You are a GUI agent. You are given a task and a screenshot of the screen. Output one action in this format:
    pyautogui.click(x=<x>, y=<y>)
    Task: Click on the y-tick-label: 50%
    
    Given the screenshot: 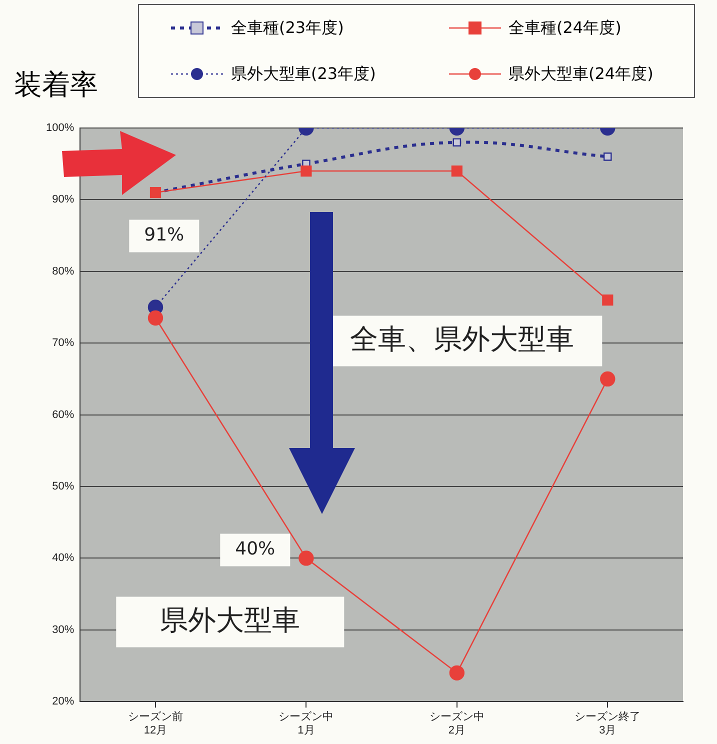 What is the action you would take?
    pyautogui.click(x=63, y=486)
    